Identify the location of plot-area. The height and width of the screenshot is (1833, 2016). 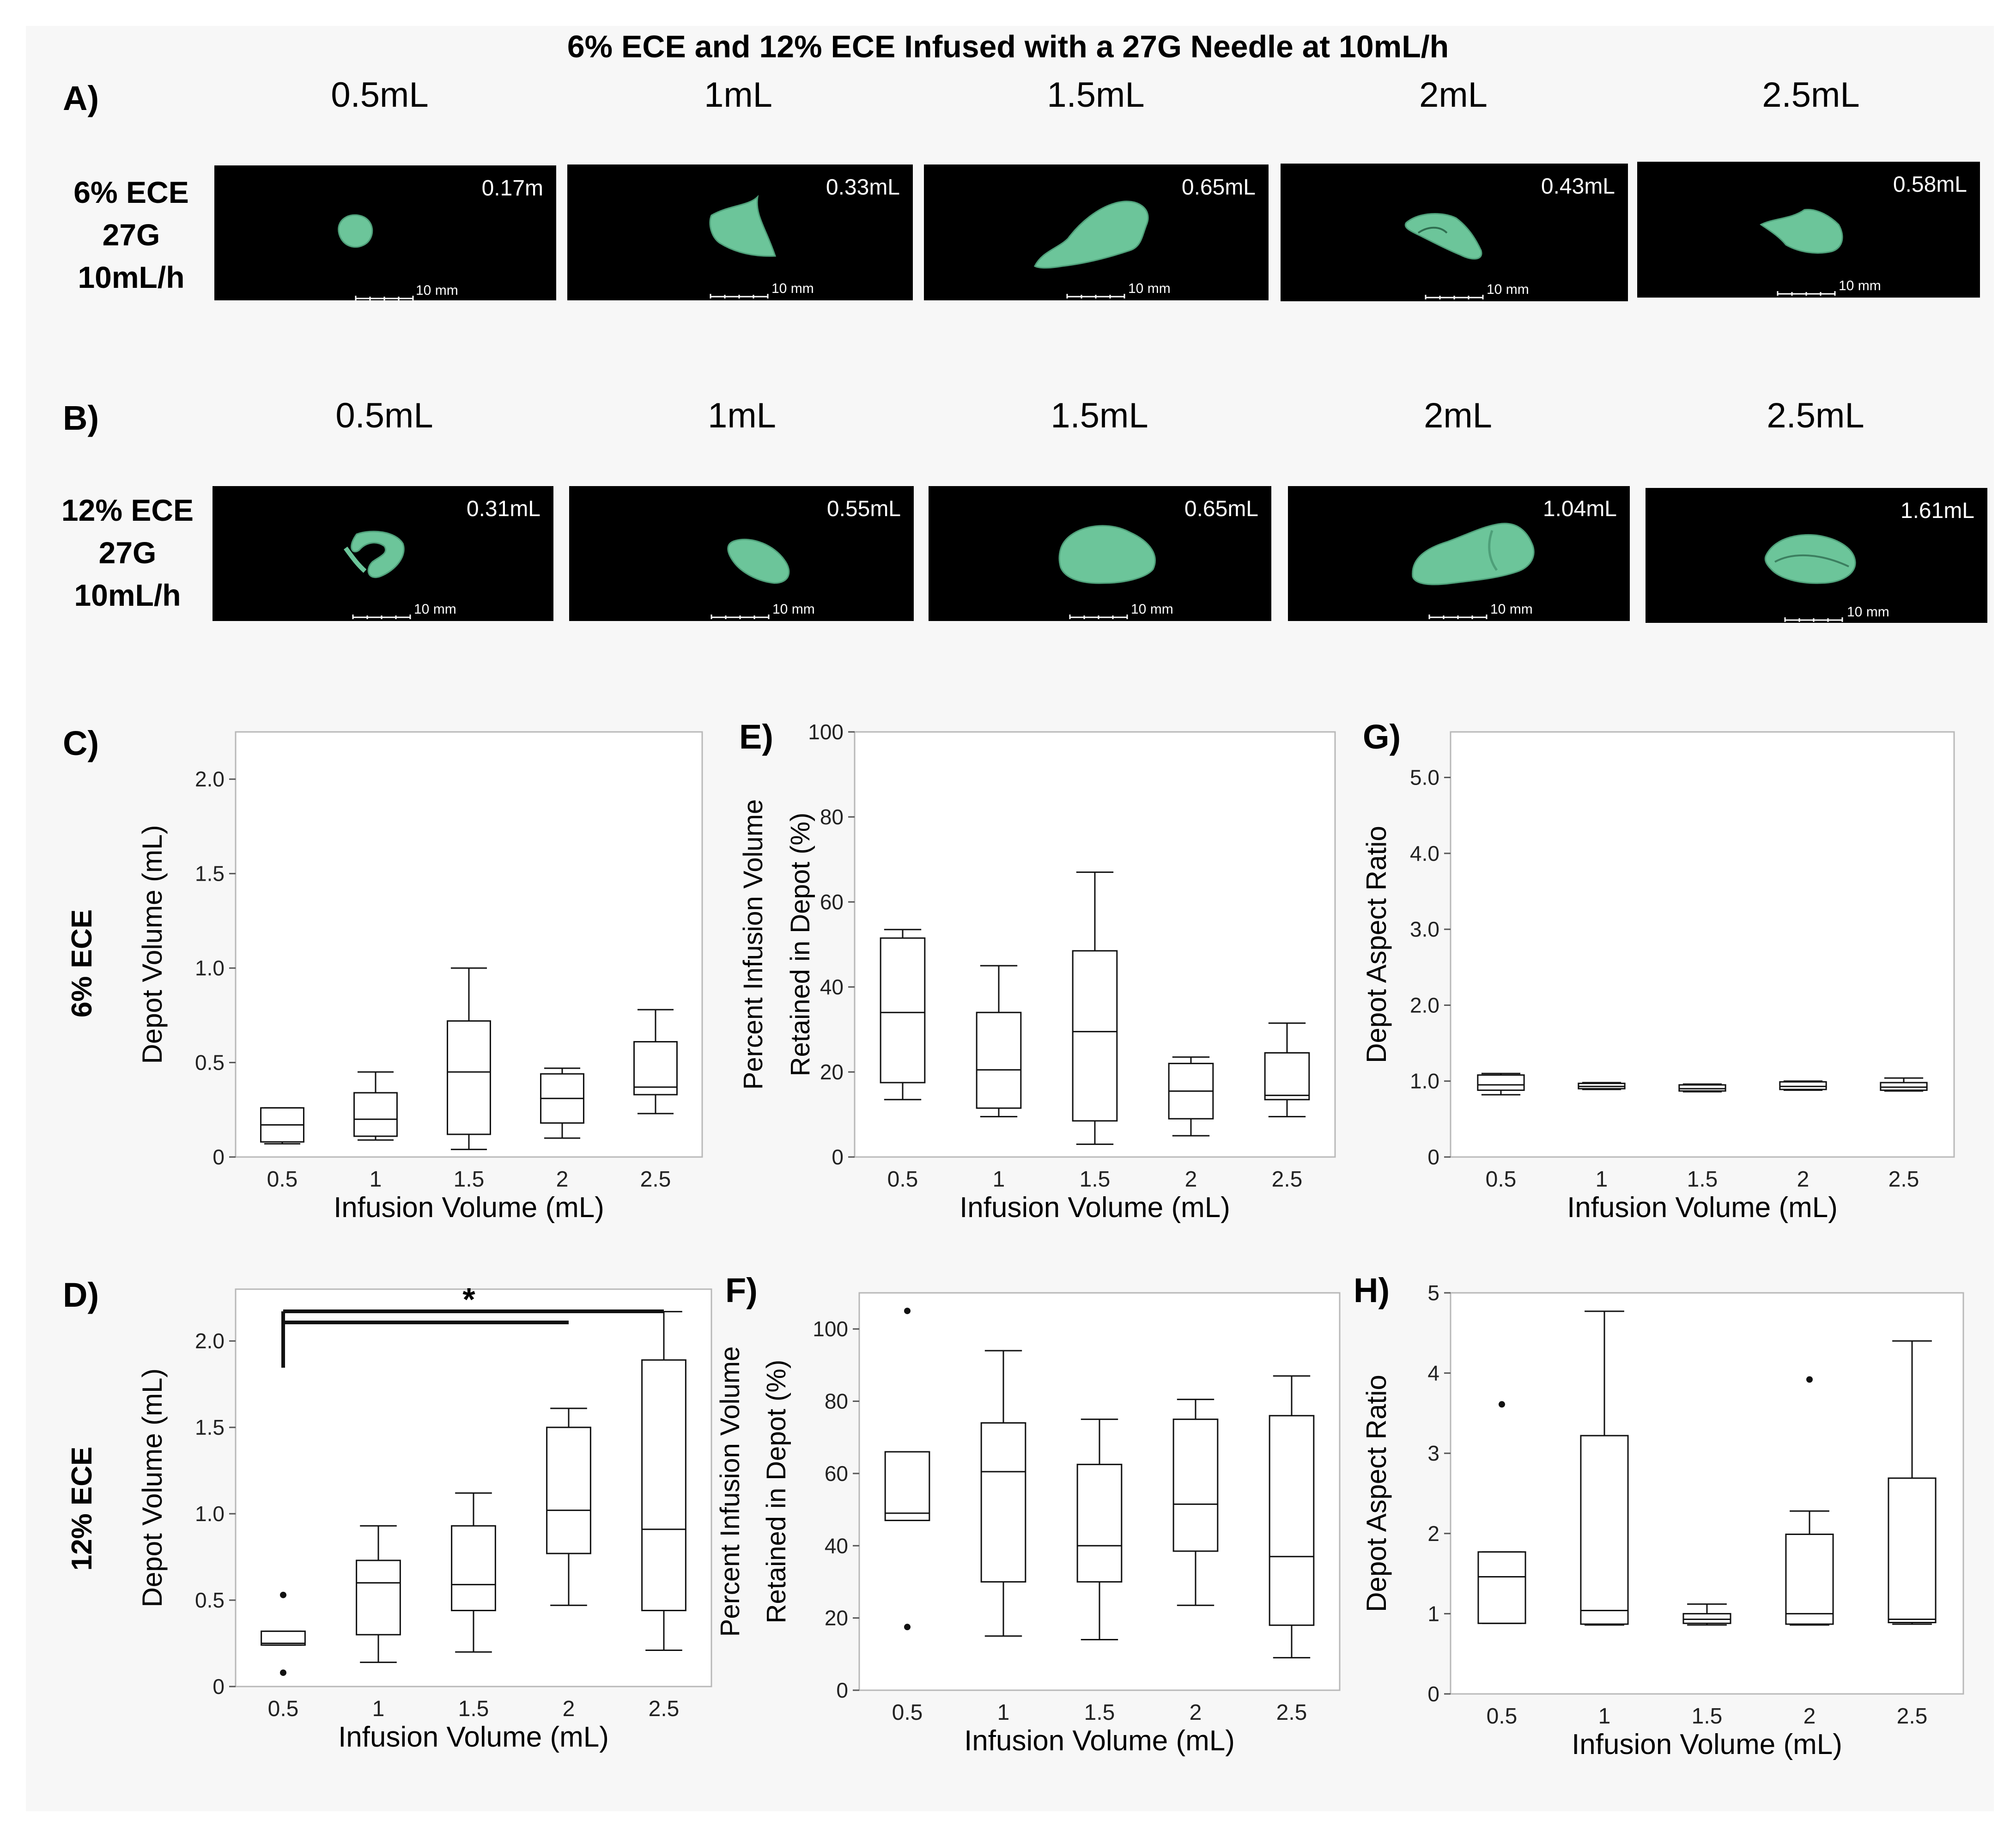
(1707, 1493).